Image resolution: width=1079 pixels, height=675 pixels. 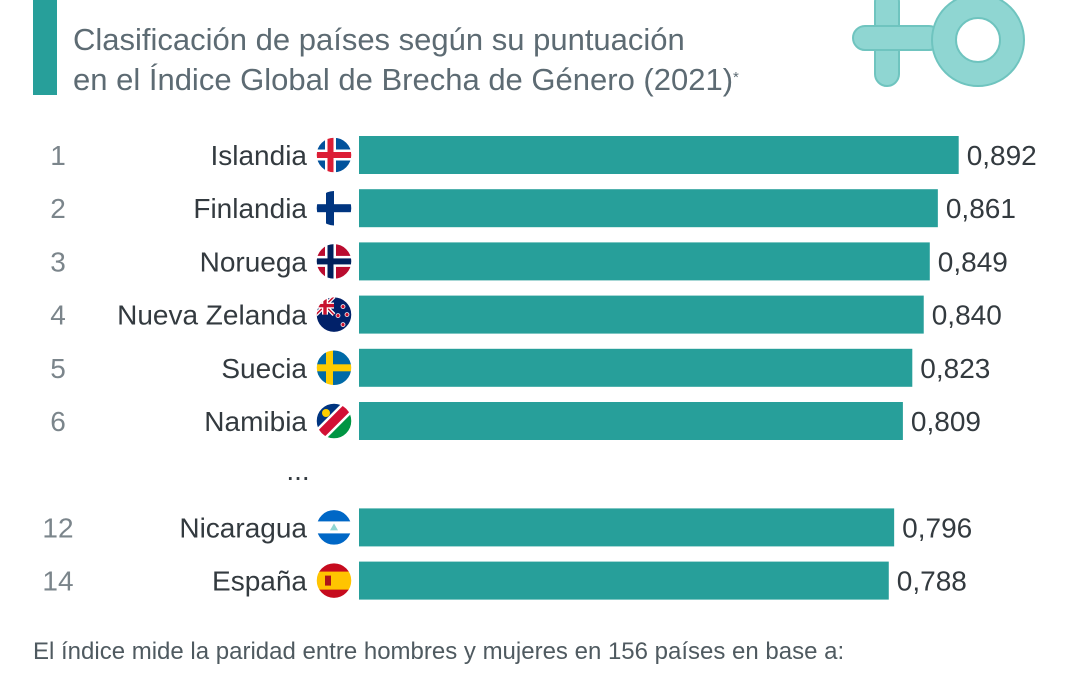 What do you see at coordinates (981, 208) in the screenshot?
I see `value-label: 0,861` at bounding box center [981, 208].